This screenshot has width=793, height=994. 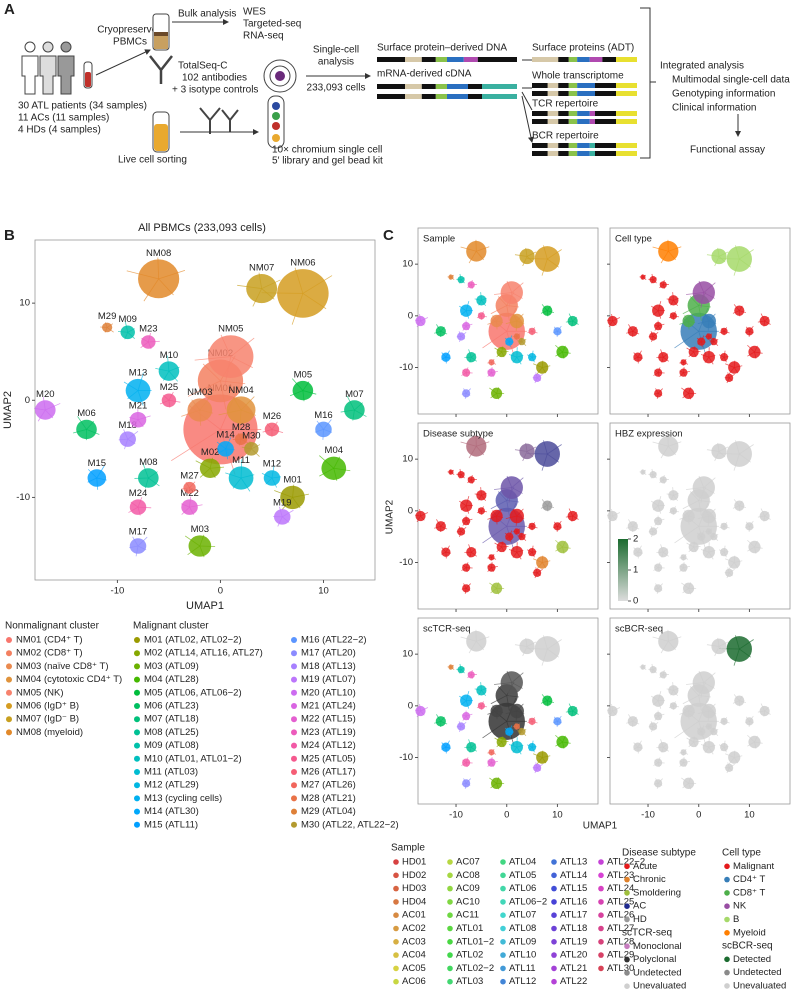 I want to click on arrow, so click(x=526, y=100).